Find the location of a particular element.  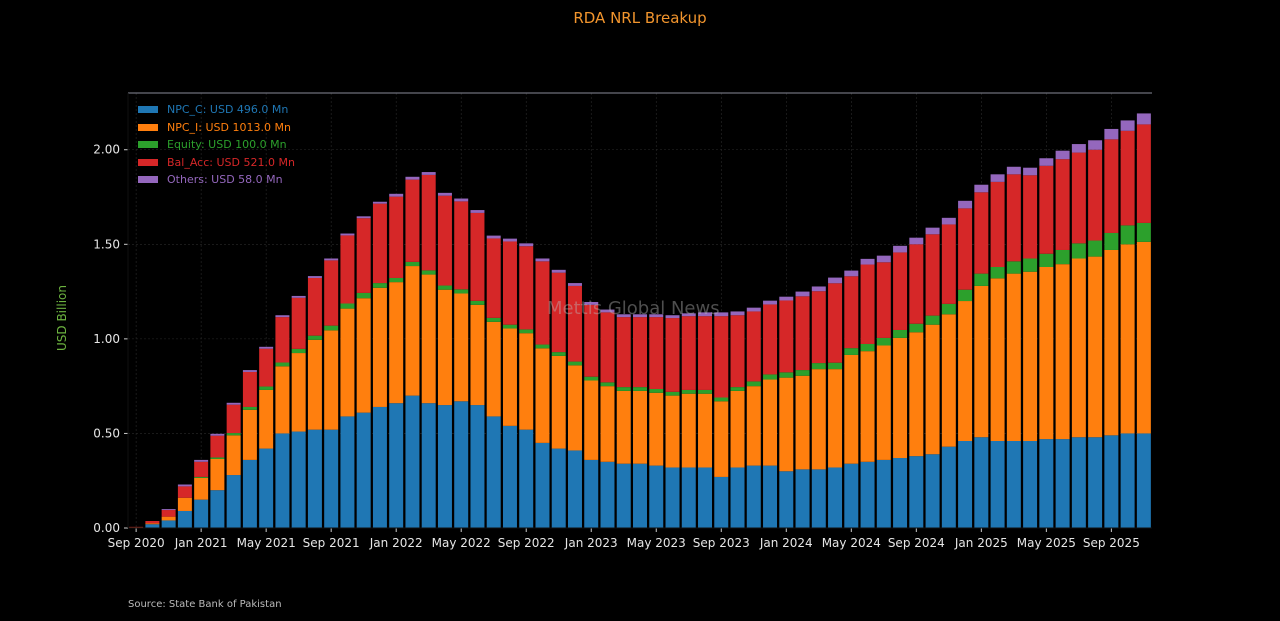

x-tick-label: Sep 2025 is located at coordinates (1111, 543).